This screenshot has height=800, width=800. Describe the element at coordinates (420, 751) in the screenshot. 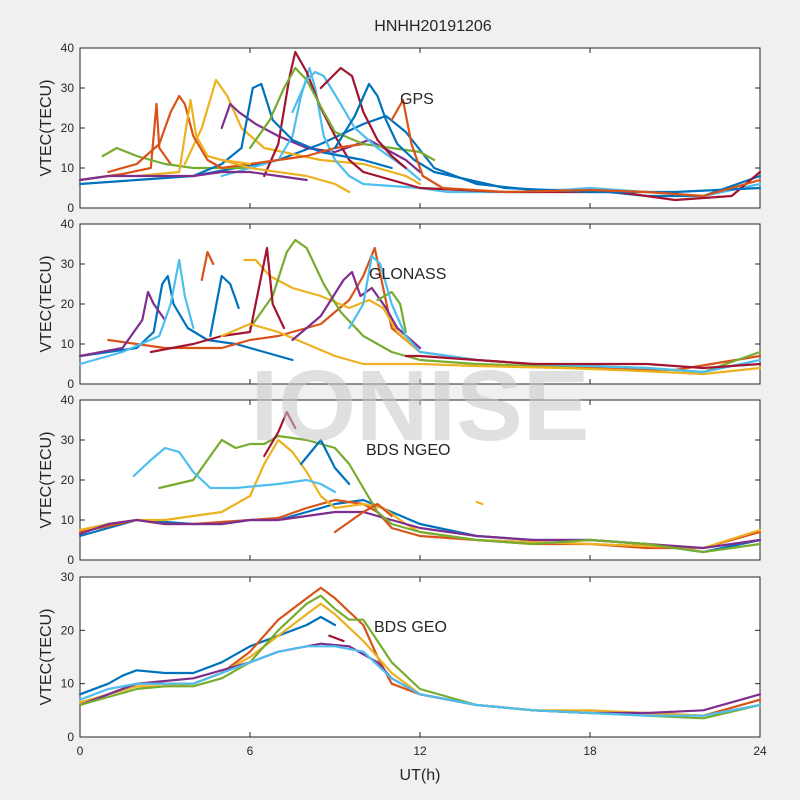

I see `x-tick-label: 12` at that location.